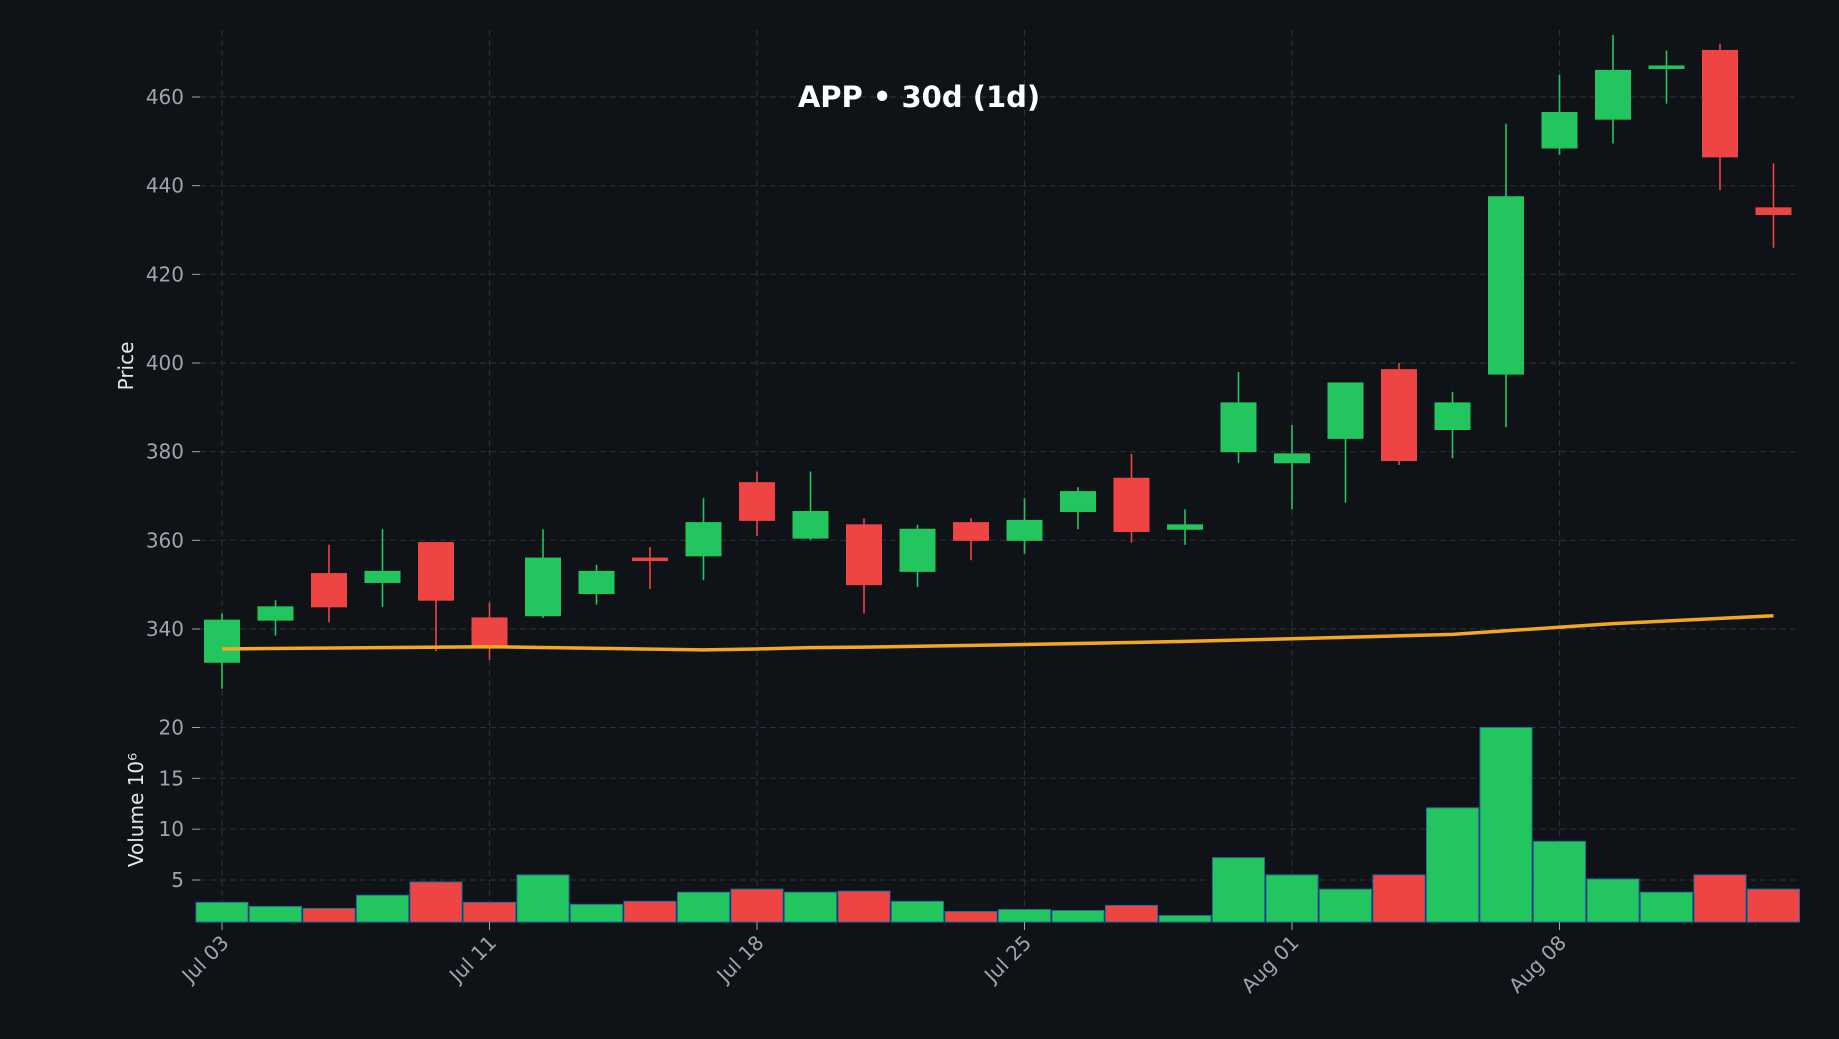 This screenshot has height=1039, width=1839. I want to click on x-tick-label: Jul 03, so click(205, 960).